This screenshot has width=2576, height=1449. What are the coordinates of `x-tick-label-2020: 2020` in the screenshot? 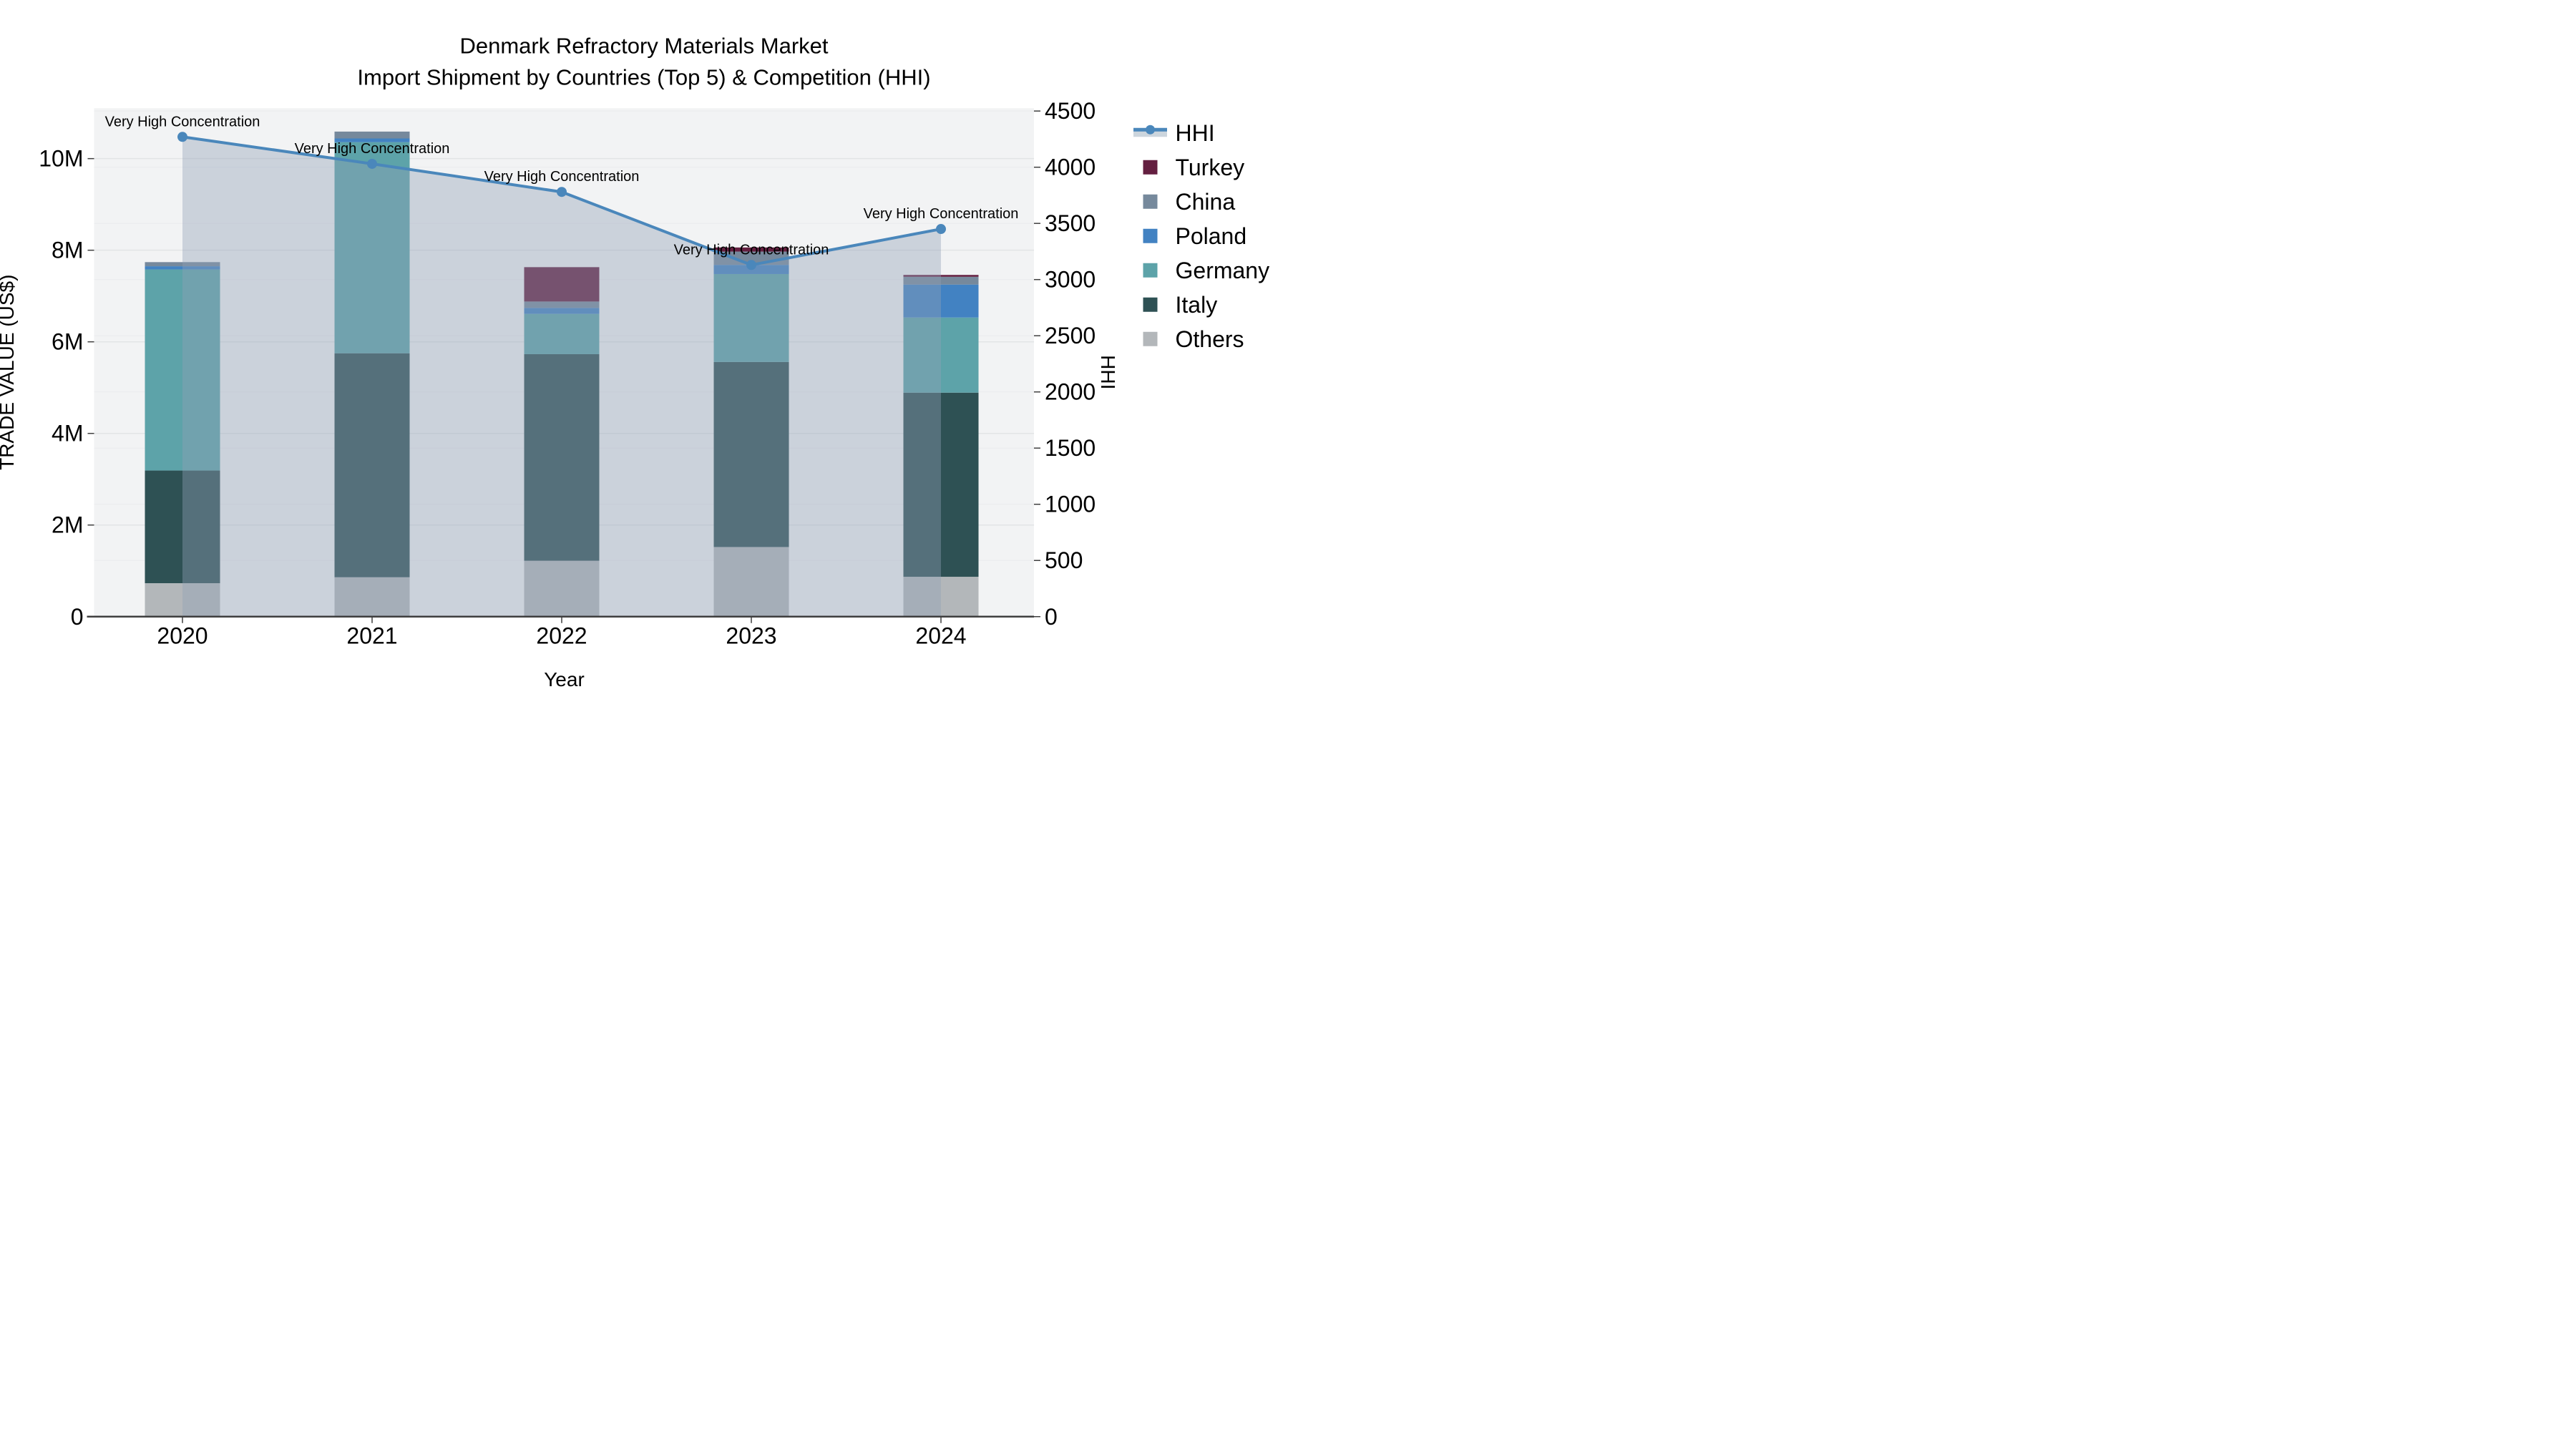 It's located at (182, 635).